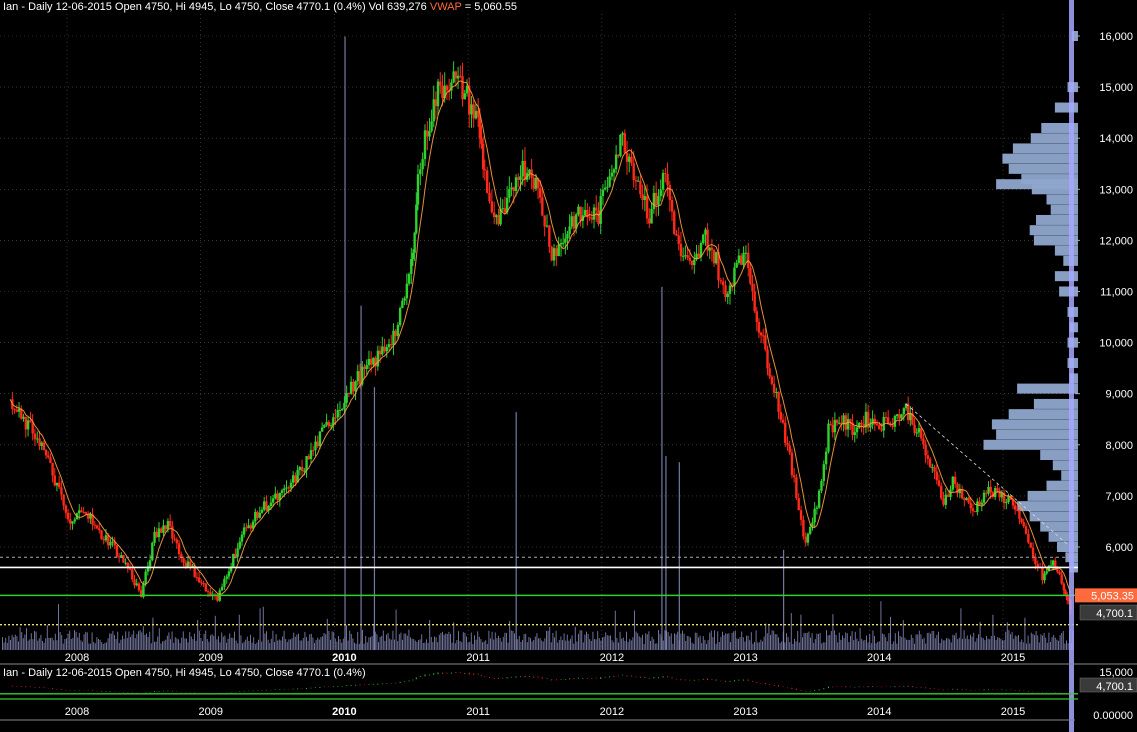 The width and height of the screenshot is (1137, 732). I want to click on x-tick-label: 2013, so click(745, 658).